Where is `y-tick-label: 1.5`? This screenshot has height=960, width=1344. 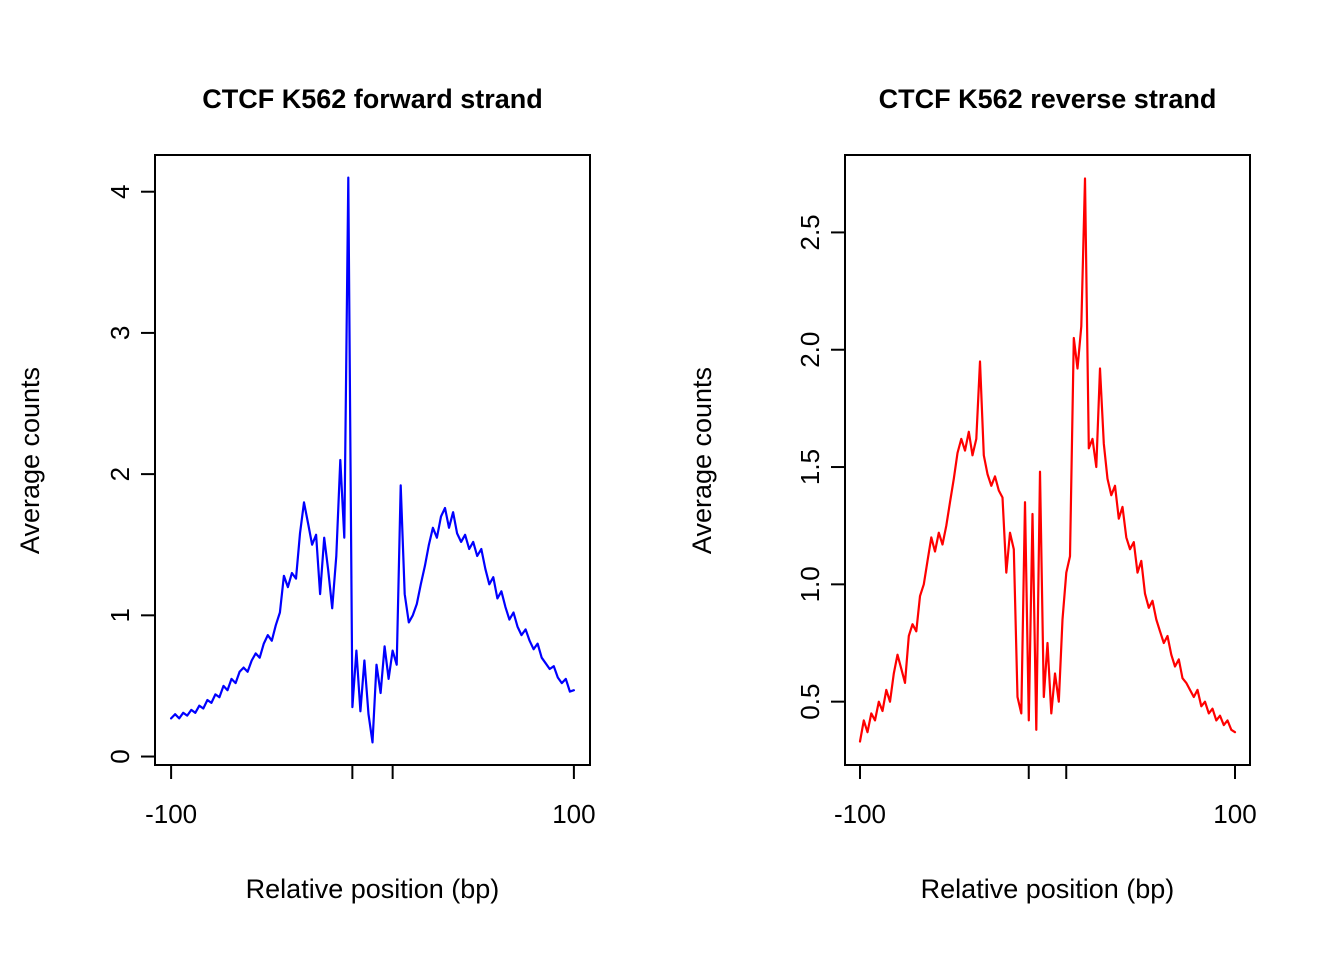 y-tick-label: 1.5 is located at coordinates (810, 467).